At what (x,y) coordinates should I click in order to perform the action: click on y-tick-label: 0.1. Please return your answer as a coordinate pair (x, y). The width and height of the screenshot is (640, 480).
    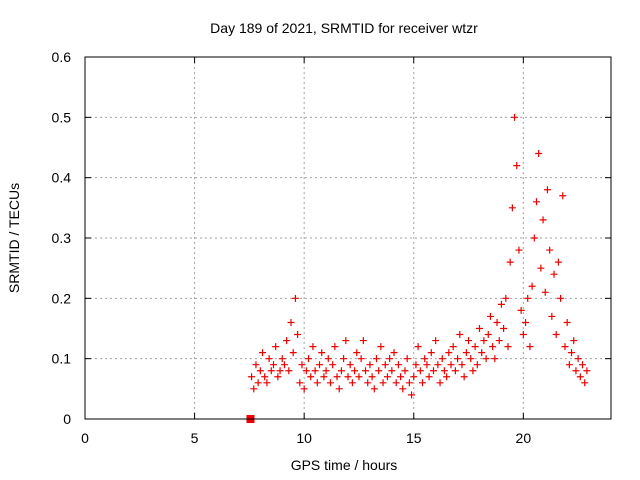
    Looking at the image, I should click on (62, 359).